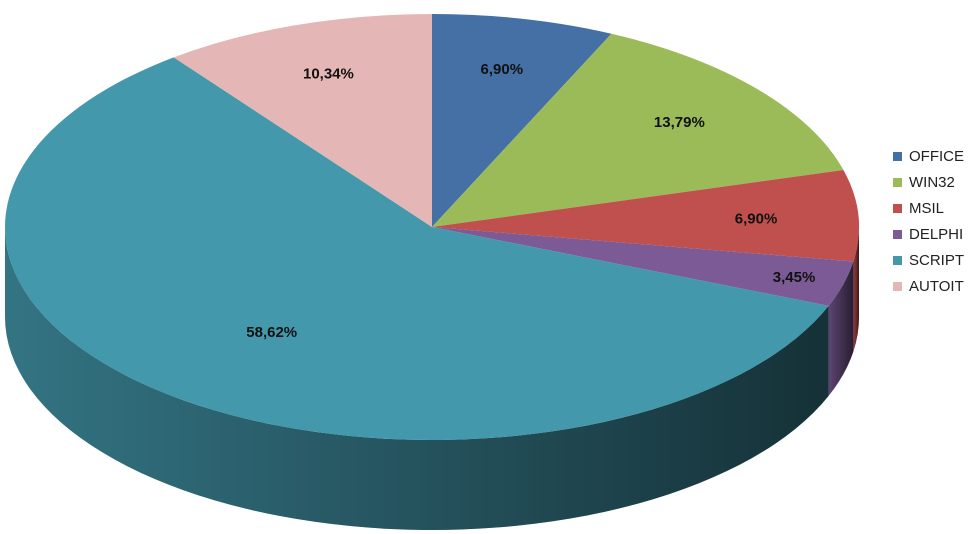 The image size is (979, 534). What do you see at coordinates (936, 156) in the screenshot?
I see `legend-label: OFFICE` at bounding box center [936, 156].